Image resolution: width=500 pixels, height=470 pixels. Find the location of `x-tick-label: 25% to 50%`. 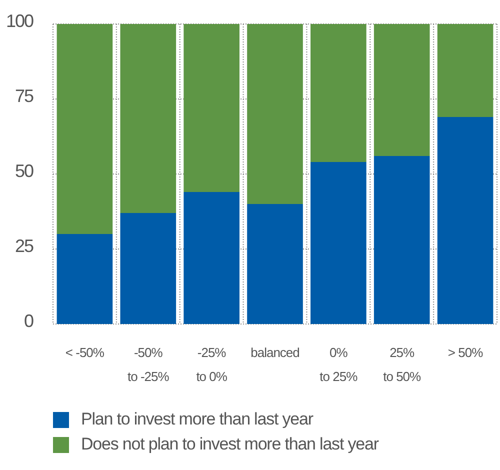

x-tick-label: 25% to 50% is located at coordinates (402, 364).